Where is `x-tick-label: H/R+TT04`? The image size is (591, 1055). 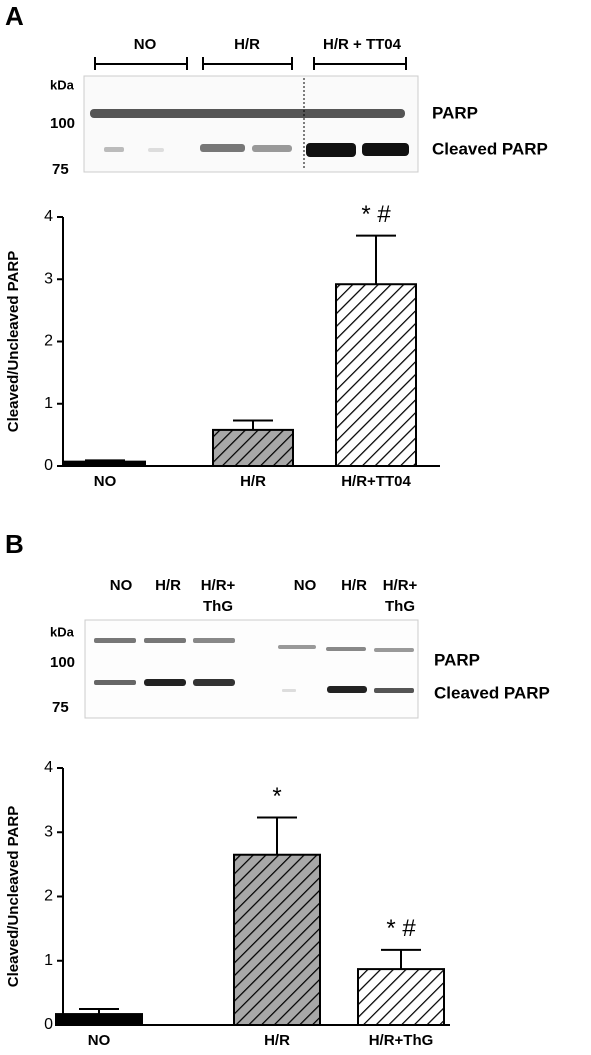 x-tick-label: H/R+TT04 is located at coordinates (376, 481).